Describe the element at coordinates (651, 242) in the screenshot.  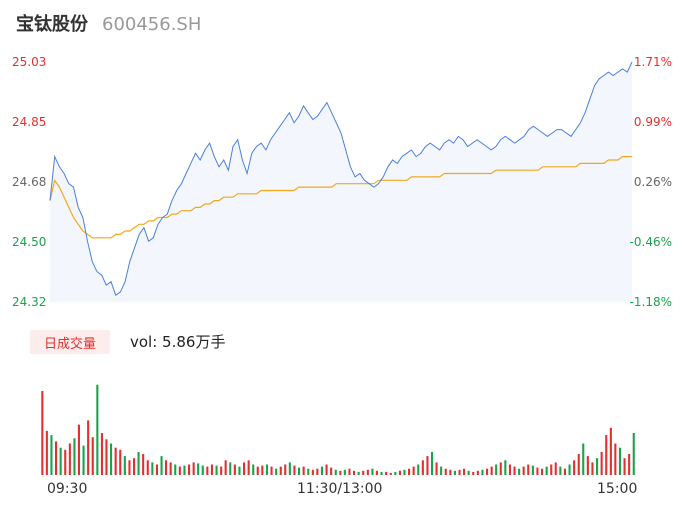
I see `y-tick-right: -0.46%` at that location.